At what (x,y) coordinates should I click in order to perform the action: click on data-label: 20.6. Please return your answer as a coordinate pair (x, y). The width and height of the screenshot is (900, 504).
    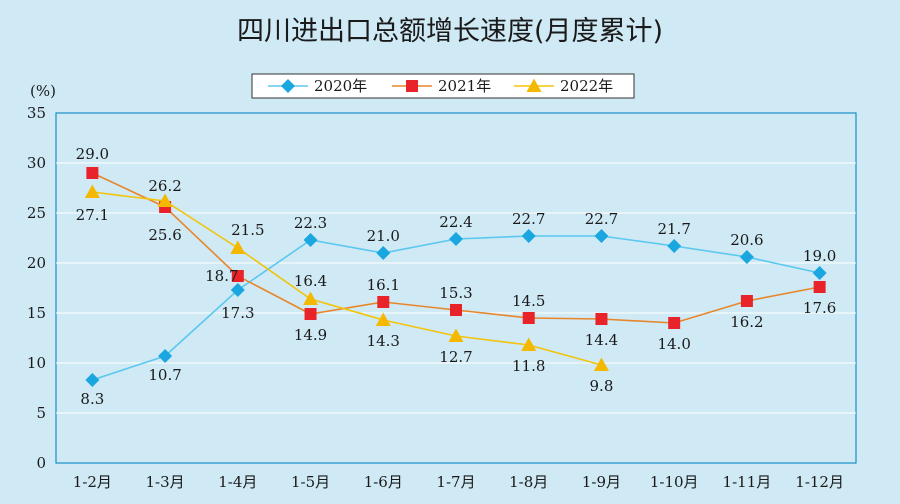
    Looking at the image, I should click on (746, 240).